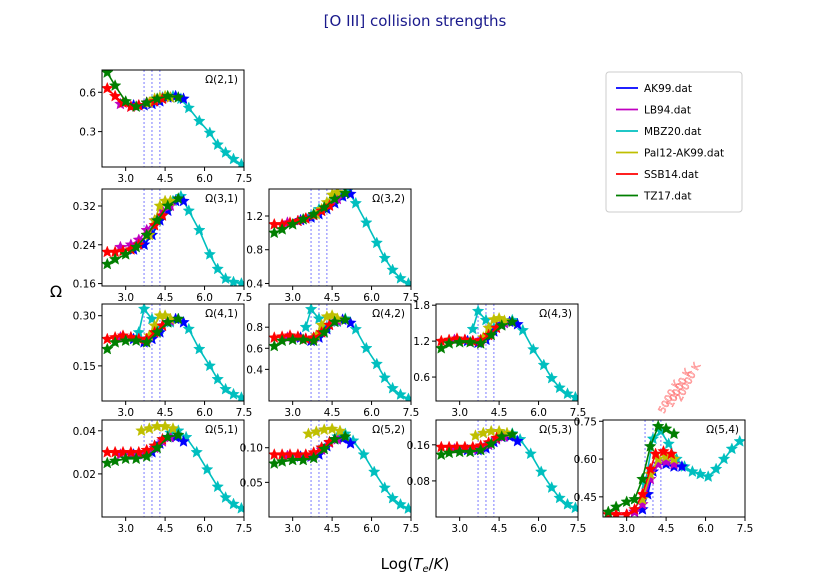 Image resolution: width=831 pixels, height=586 pixels. I want to click on y-tick-label: 0.02, so click(84, 475).